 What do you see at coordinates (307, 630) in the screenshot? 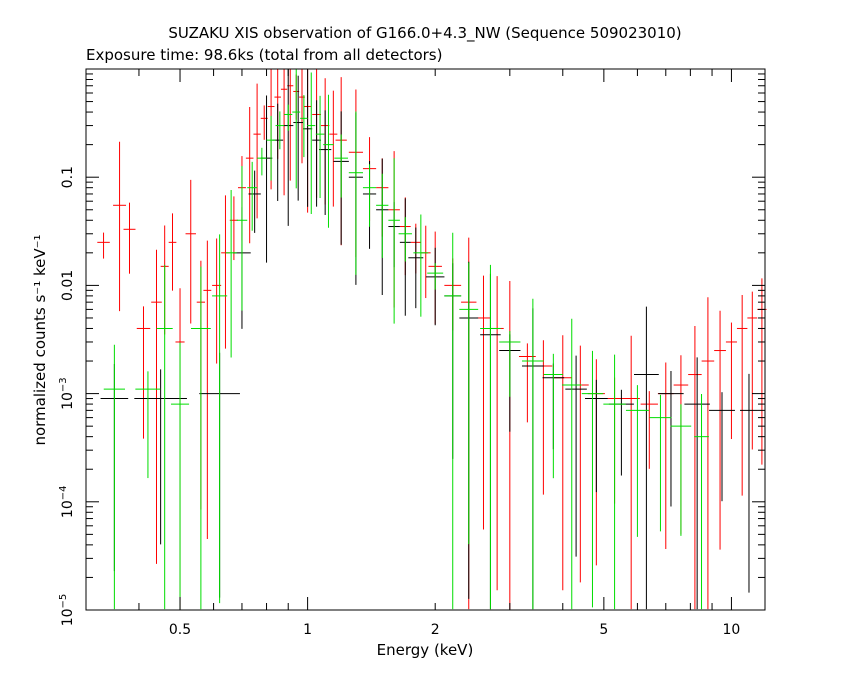
I see `x-tick-label: 1` at bounding box center [307, 630].